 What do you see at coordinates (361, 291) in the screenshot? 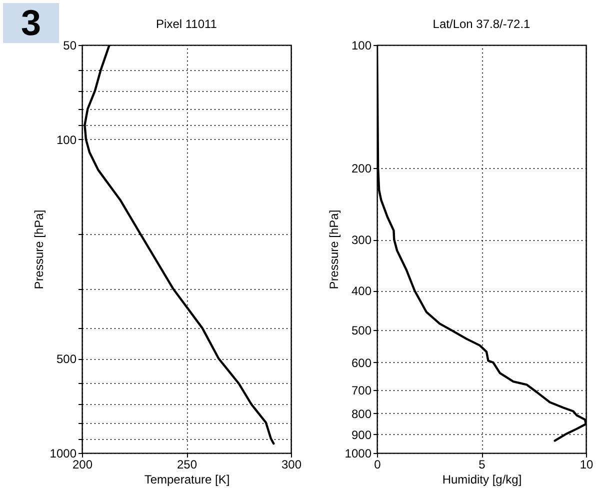
I see `y-tick-label: 400` at bounding box center [361, 291].